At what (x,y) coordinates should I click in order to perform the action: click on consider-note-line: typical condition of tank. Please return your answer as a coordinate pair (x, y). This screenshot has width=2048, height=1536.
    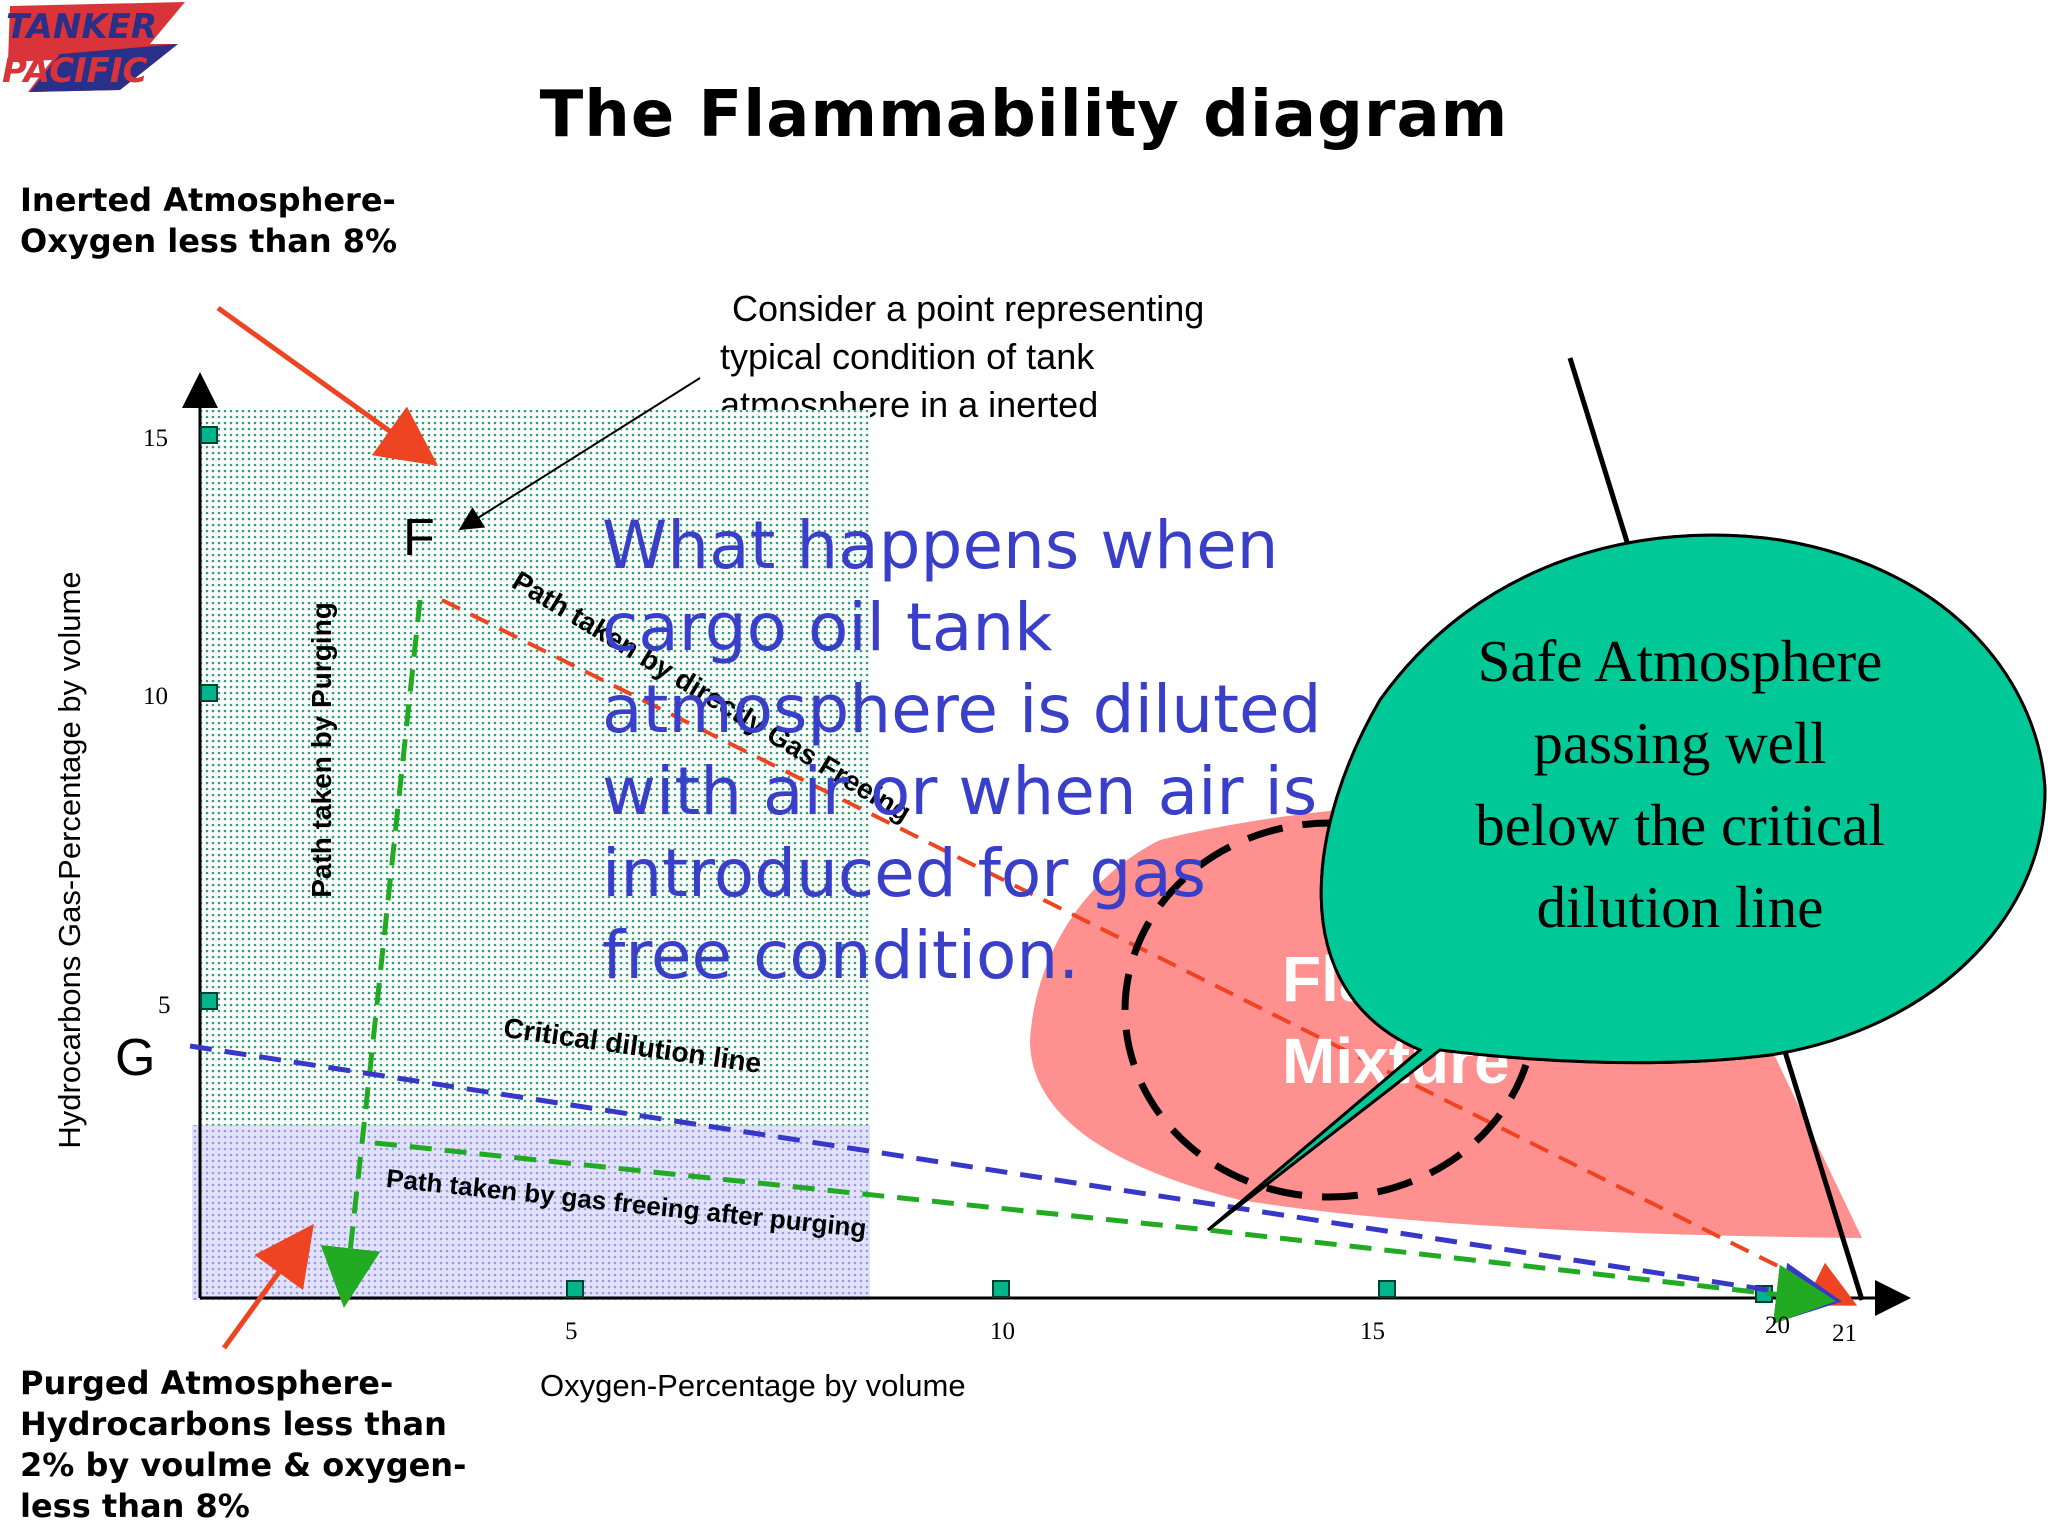
    Looking at the image, I should click on (907, 356).